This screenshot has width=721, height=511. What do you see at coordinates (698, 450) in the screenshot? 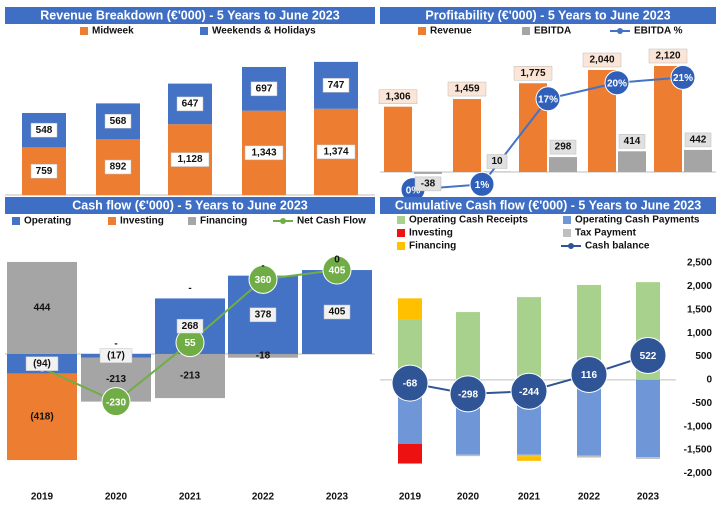
I see `y-tick-label: -1,500` at bounding box center [698, 450].